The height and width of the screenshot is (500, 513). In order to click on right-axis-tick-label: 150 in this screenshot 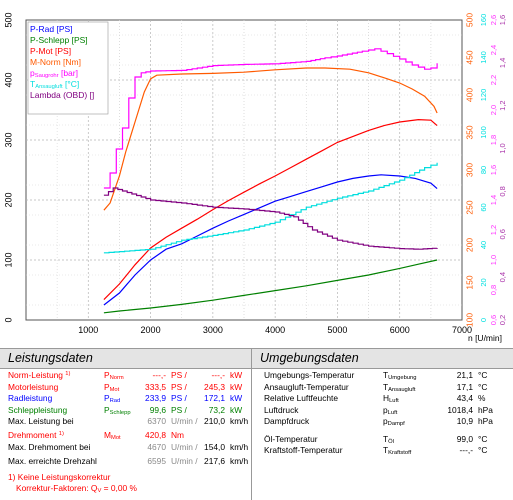, I will do `click(469, 282)`.